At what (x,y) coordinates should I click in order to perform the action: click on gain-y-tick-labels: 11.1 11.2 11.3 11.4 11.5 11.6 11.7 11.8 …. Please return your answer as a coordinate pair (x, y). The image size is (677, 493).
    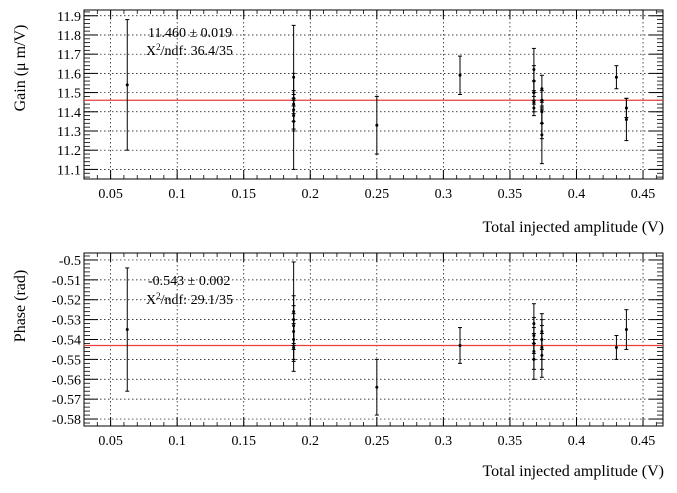
    Looking at the image, I should click on (69, 94).